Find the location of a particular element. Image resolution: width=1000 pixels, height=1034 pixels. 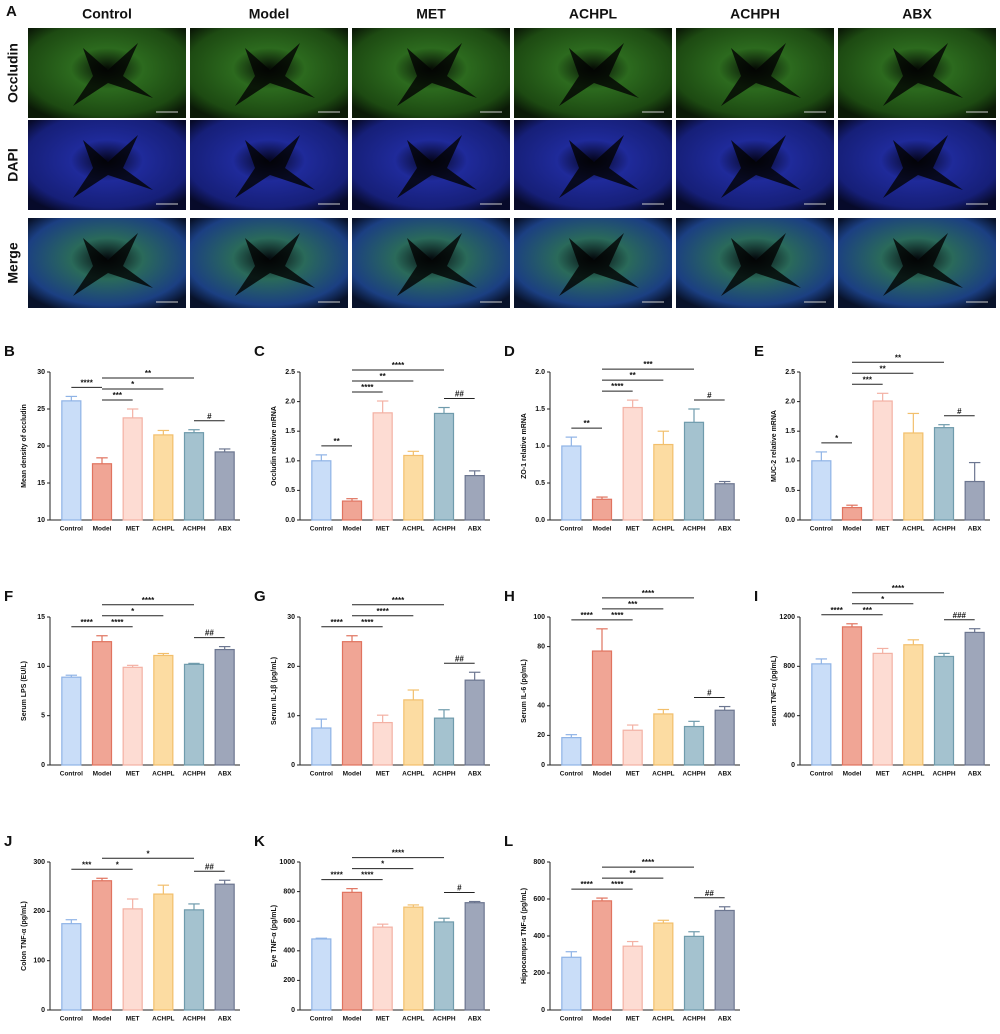

column-label: Model is located at coordinates (269, 14).